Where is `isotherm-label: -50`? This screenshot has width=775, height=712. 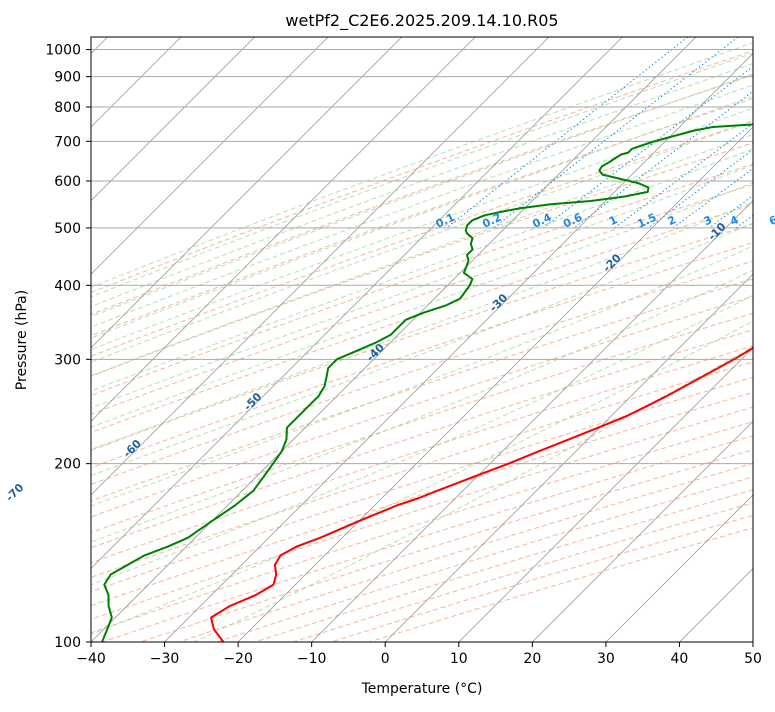 isotherm-label: -50 is located at coordinates (252, 401).